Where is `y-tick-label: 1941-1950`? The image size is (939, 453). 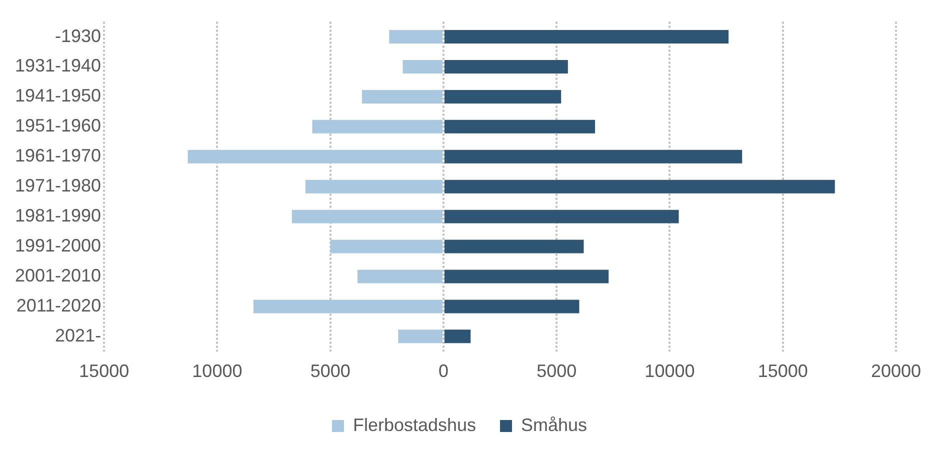
y-tick-label: 1941-1950 is located at coordinates (58, 96).